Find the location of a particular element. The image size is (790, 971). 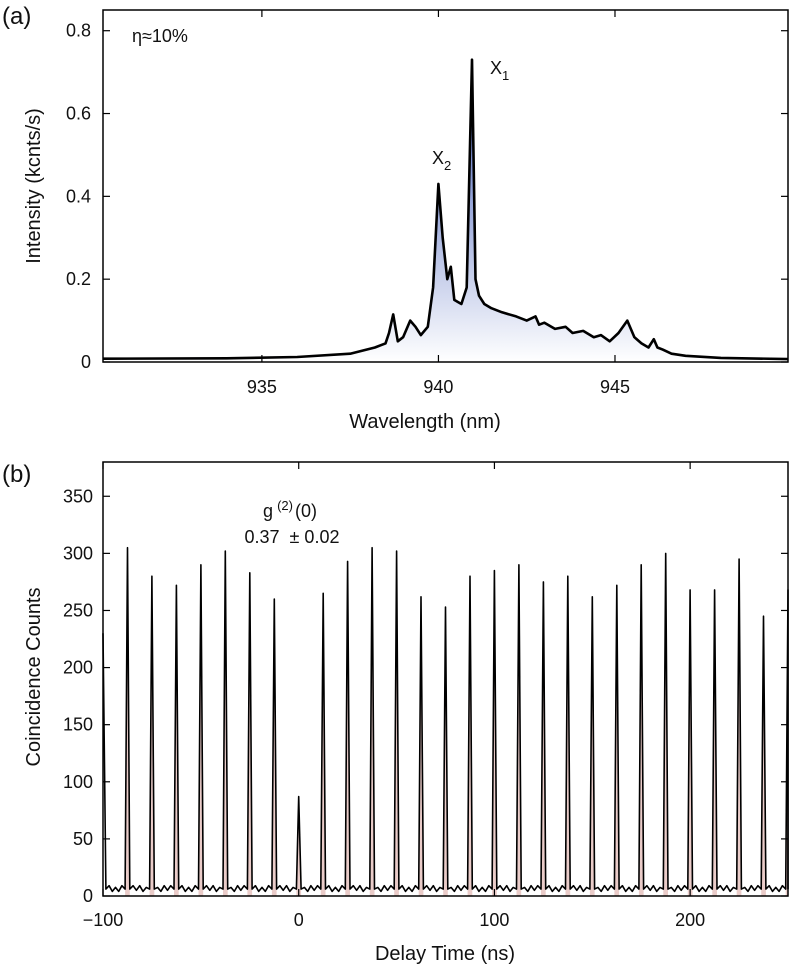

peak-label-x2-main: X is located at coordinates (438, 158).